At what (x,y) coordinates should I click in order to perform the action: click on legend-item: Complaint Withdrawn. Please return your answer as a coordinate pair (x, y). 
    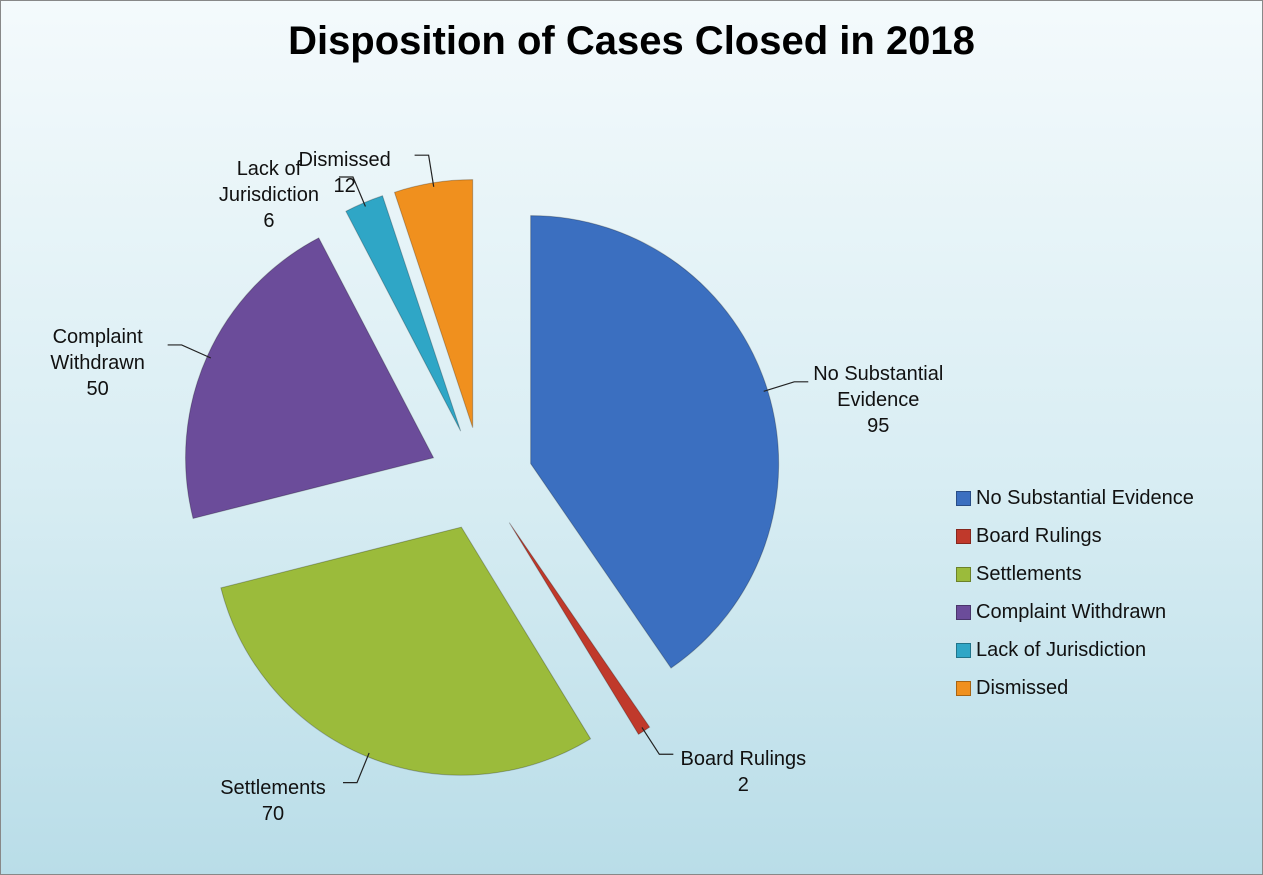
    Looking at the image, I should click on (1061, 612).